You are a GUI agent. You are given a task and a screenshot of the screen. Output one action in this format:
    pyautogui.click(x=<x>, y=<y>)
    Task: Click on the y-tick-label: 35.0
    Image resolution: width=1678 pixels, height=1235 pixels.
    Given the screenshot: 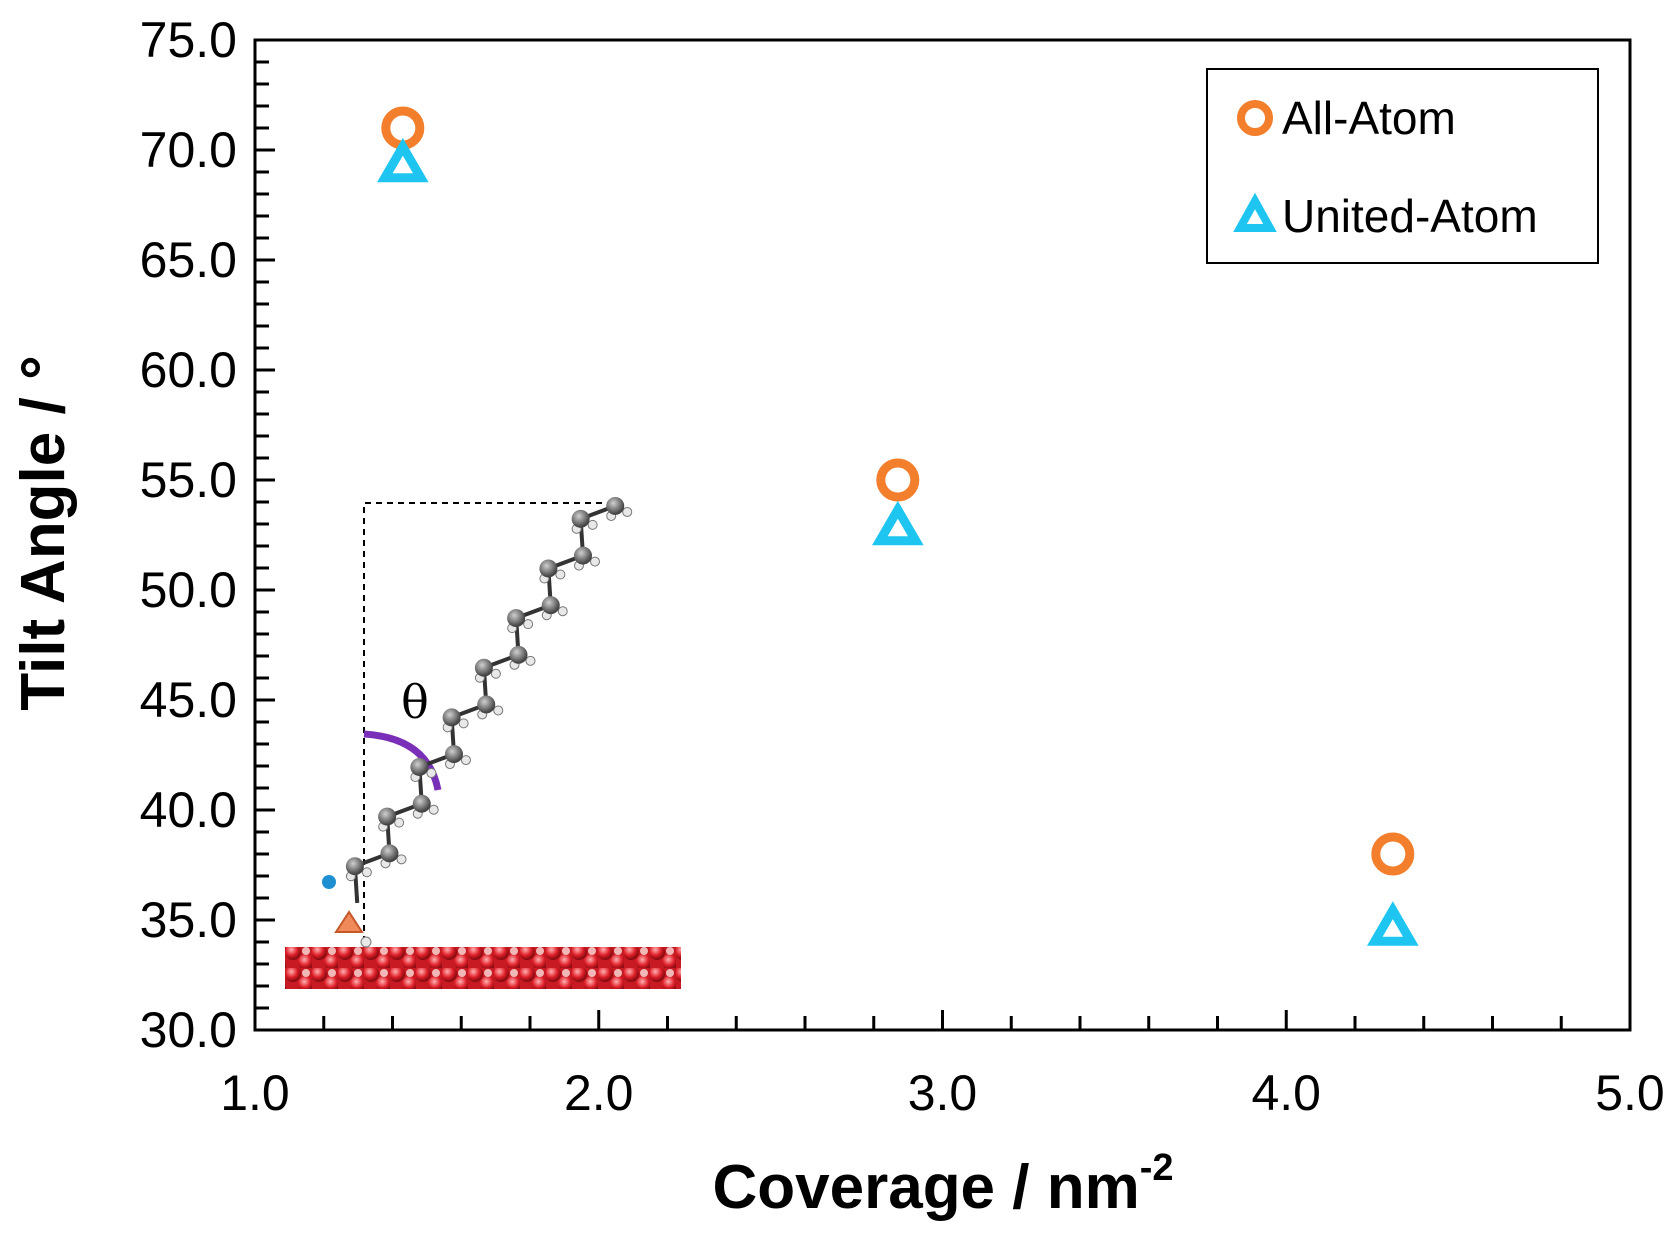 What is the action you would take?
    pyautogui.click(x=188, y=920)
    